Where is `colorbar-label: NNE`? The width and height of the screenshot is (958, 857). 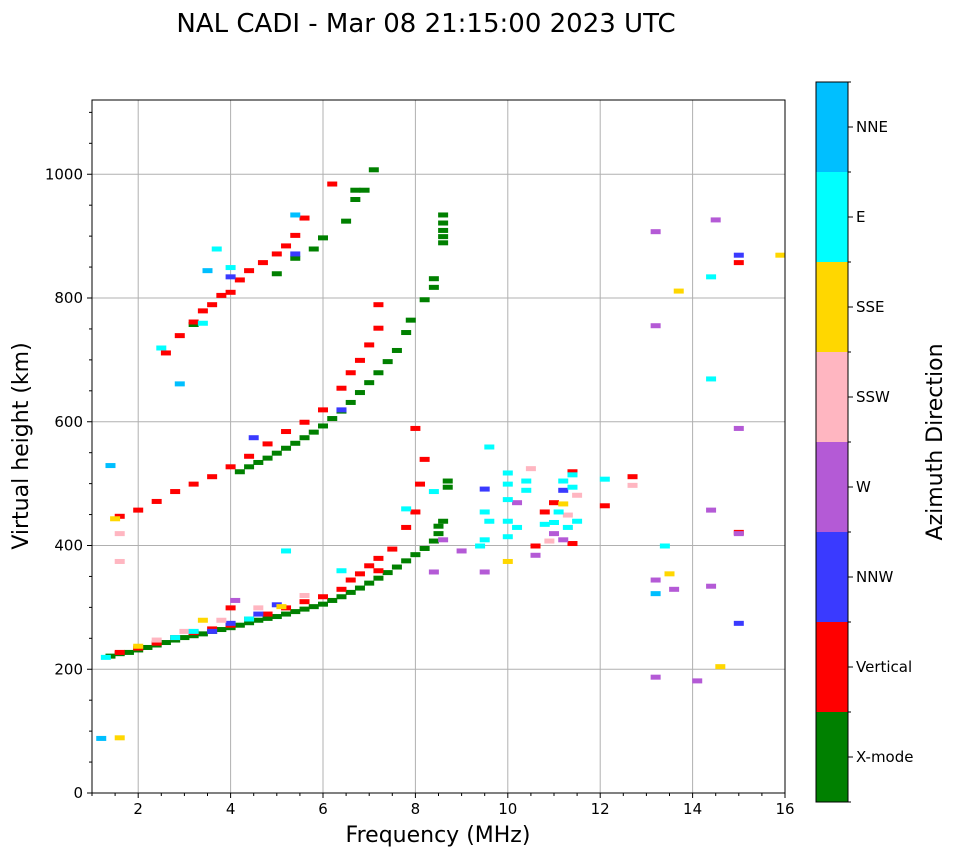 colorbar-label: NNE is located at coordinates (872, 127).